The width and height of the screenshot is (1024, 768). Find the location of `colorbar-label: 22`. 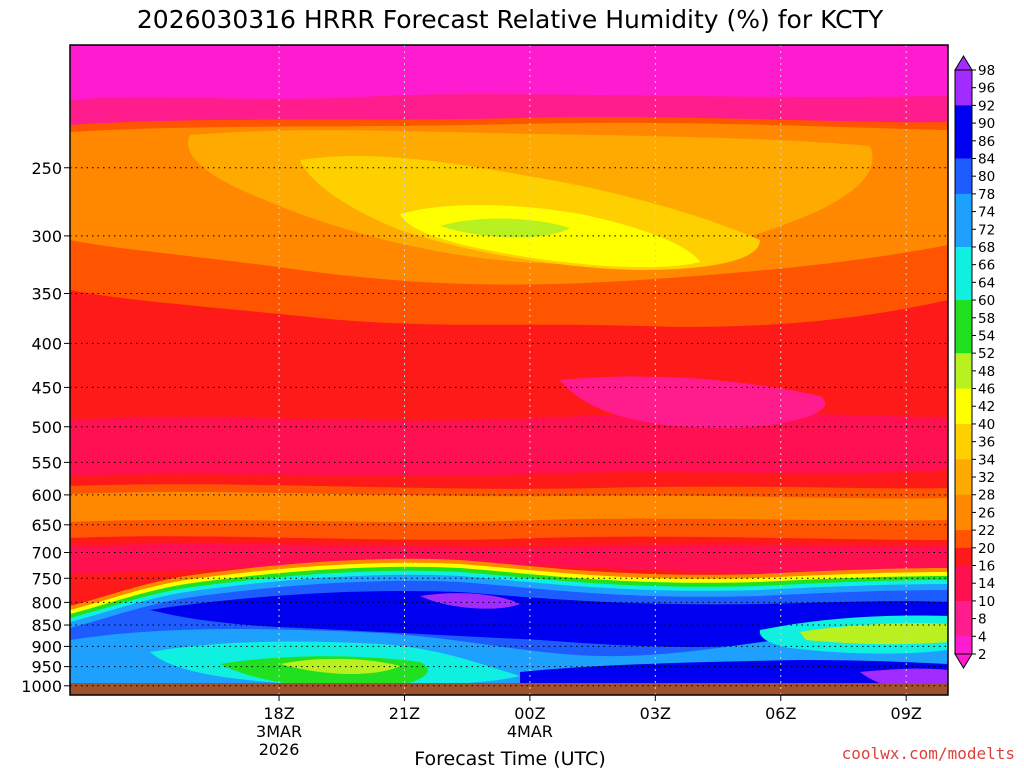

colorbar-label: 22 is located at coordinates (986, 531).